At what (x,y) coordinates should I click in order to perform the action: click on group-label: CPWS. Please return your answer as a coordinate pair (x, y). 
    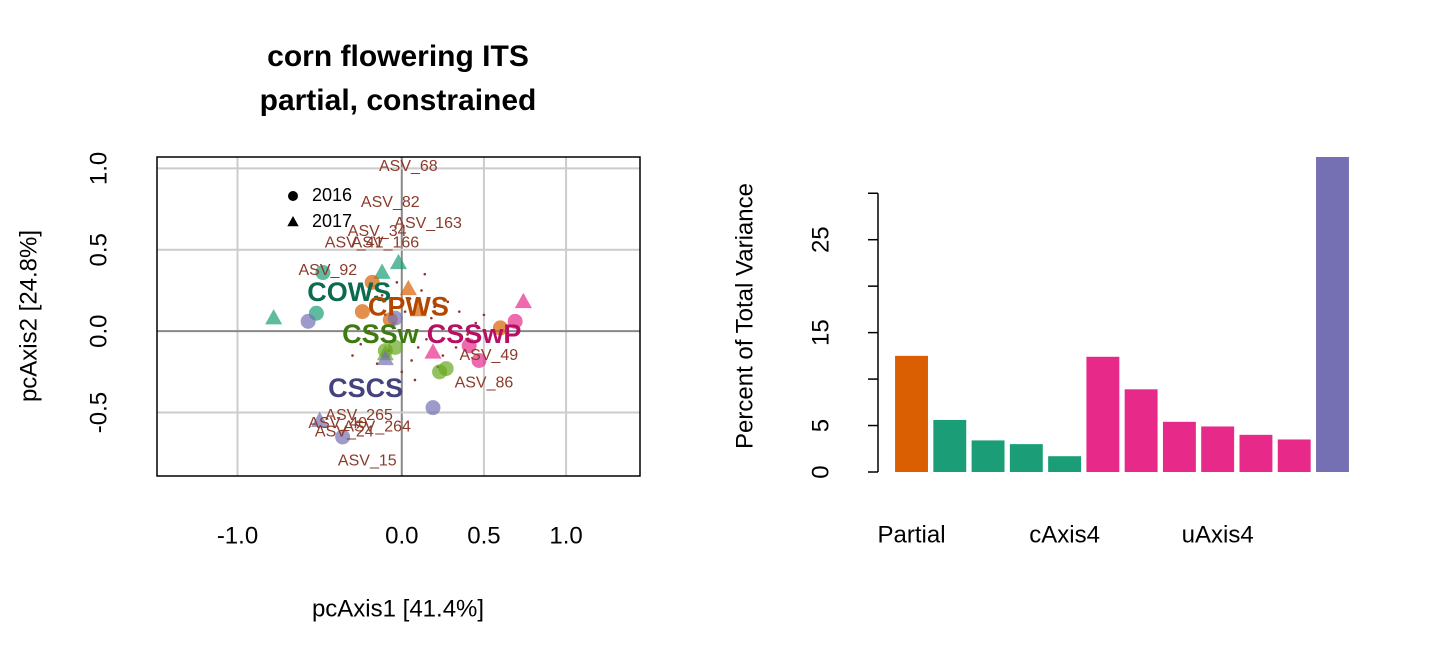
    Looking at the image, I should click on (408, 306).